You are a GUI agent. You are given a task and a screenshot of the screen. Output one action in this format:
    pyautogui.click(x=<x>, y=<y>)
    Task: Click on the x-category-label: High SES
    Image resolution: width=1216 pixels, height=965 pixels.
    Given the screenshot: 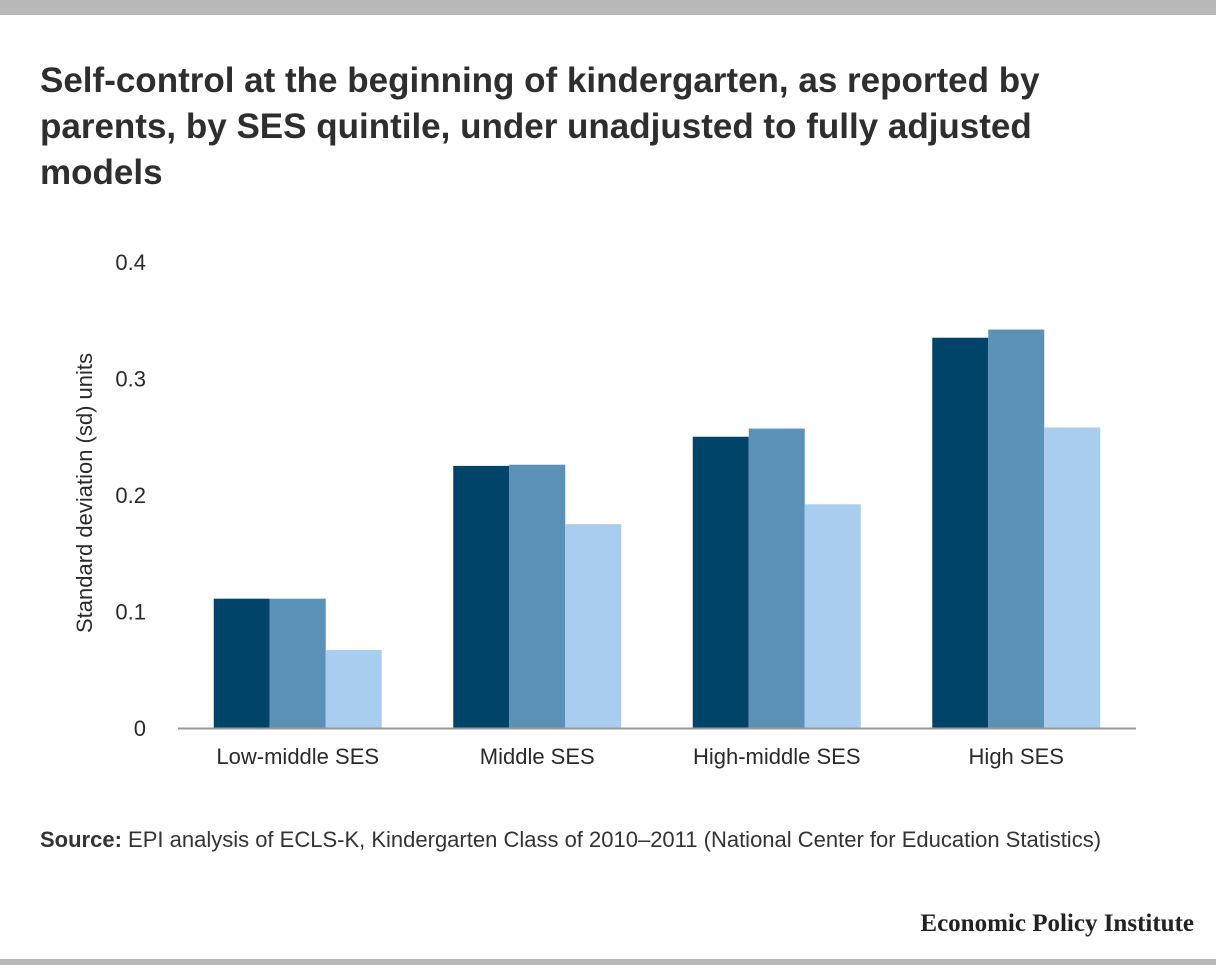 What is the action you would take?
    pyautogui.click(x=1016, y=756)
    